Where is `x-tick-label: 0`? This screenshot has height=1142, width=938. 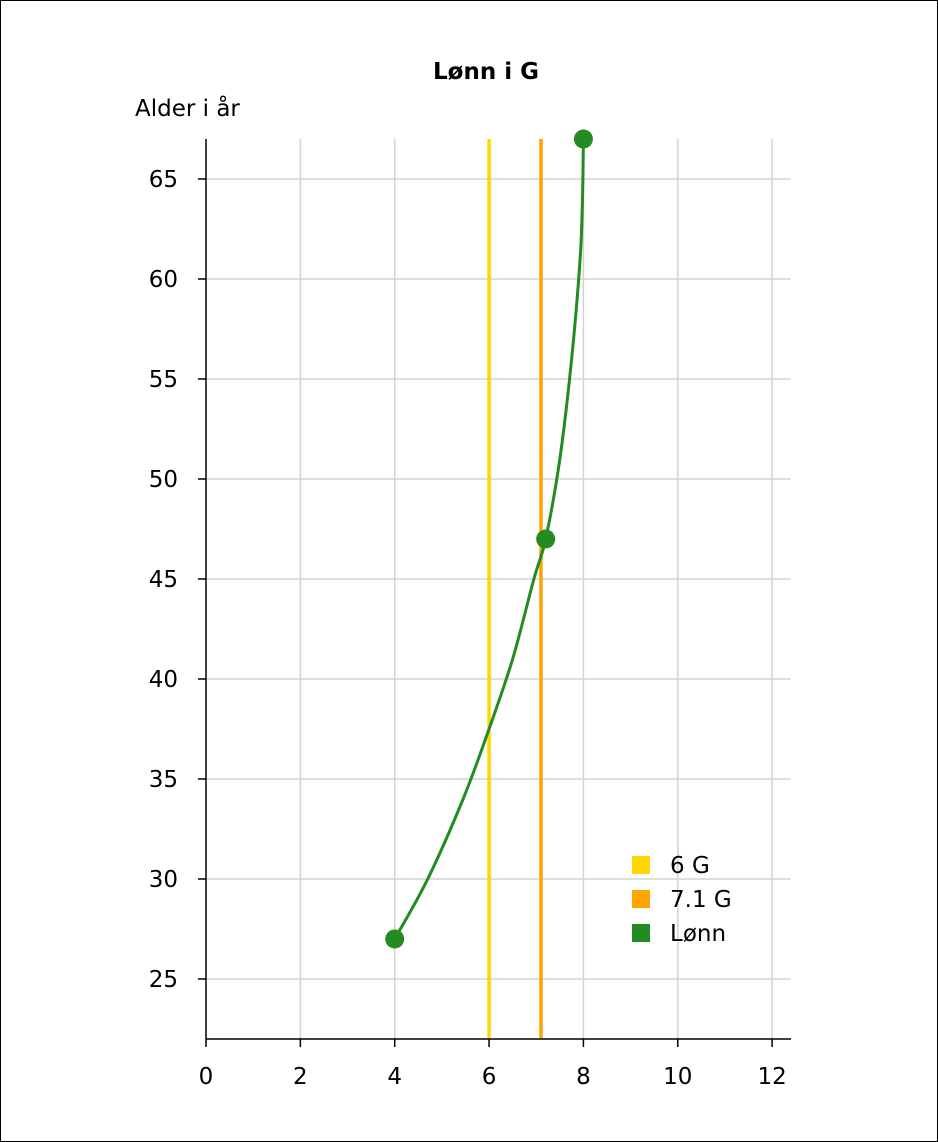
x-tick-label: 0 is located at coordinates (206, 1077).